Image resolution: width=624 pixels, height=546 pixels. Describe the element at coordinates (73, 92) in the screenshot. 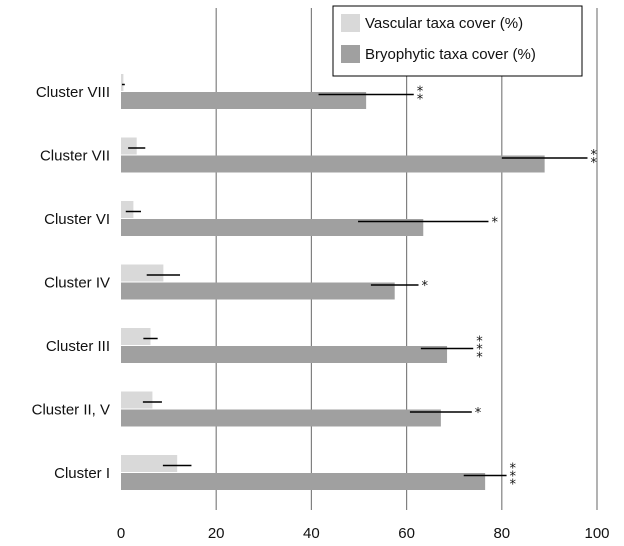

I see `category-label-0: Cluster VIII` at that location.